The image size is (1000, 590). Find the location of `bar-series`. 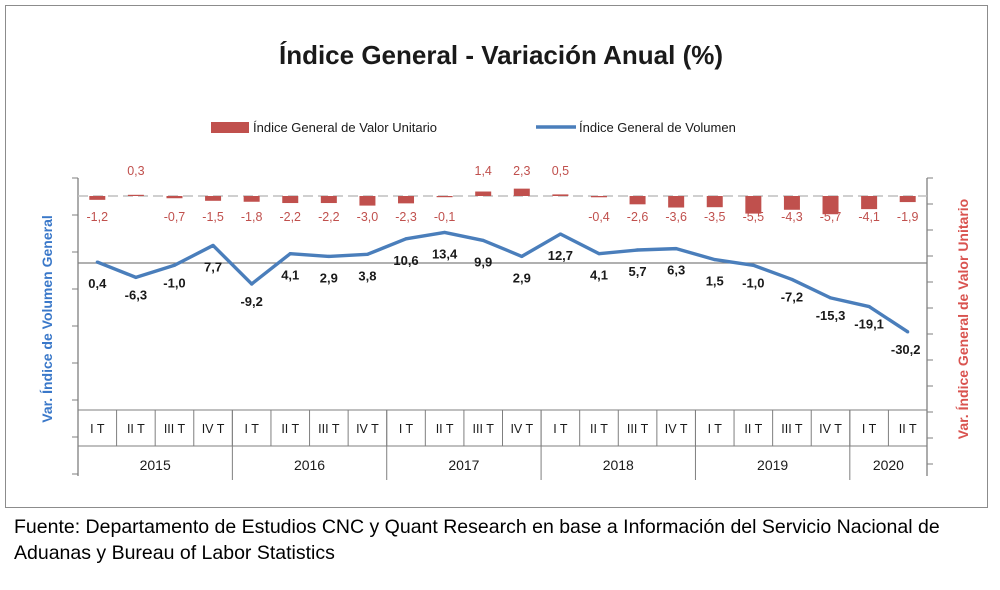

bar-series is located at coordinates (502, 201).